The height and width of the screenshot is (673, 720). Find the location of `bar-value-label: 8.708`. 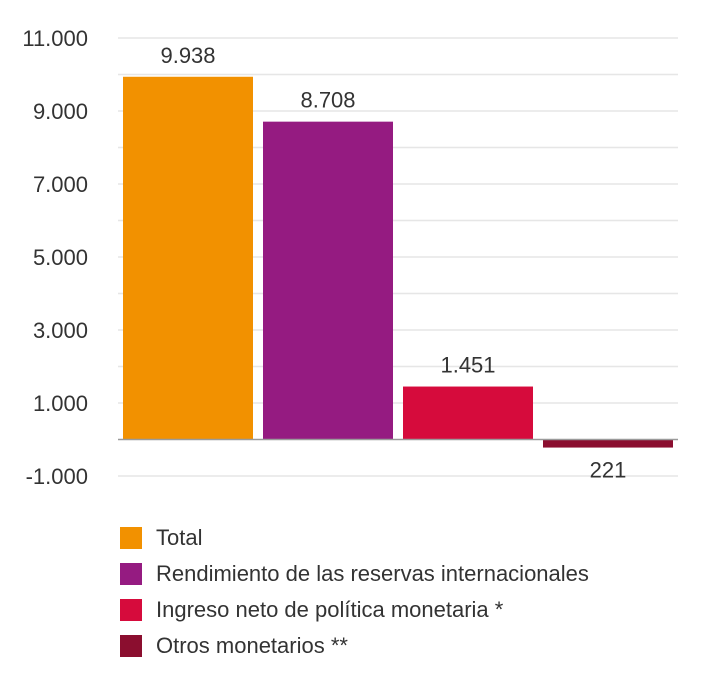

bar-value-label: 8.708 is located at coordinates (327, 100).